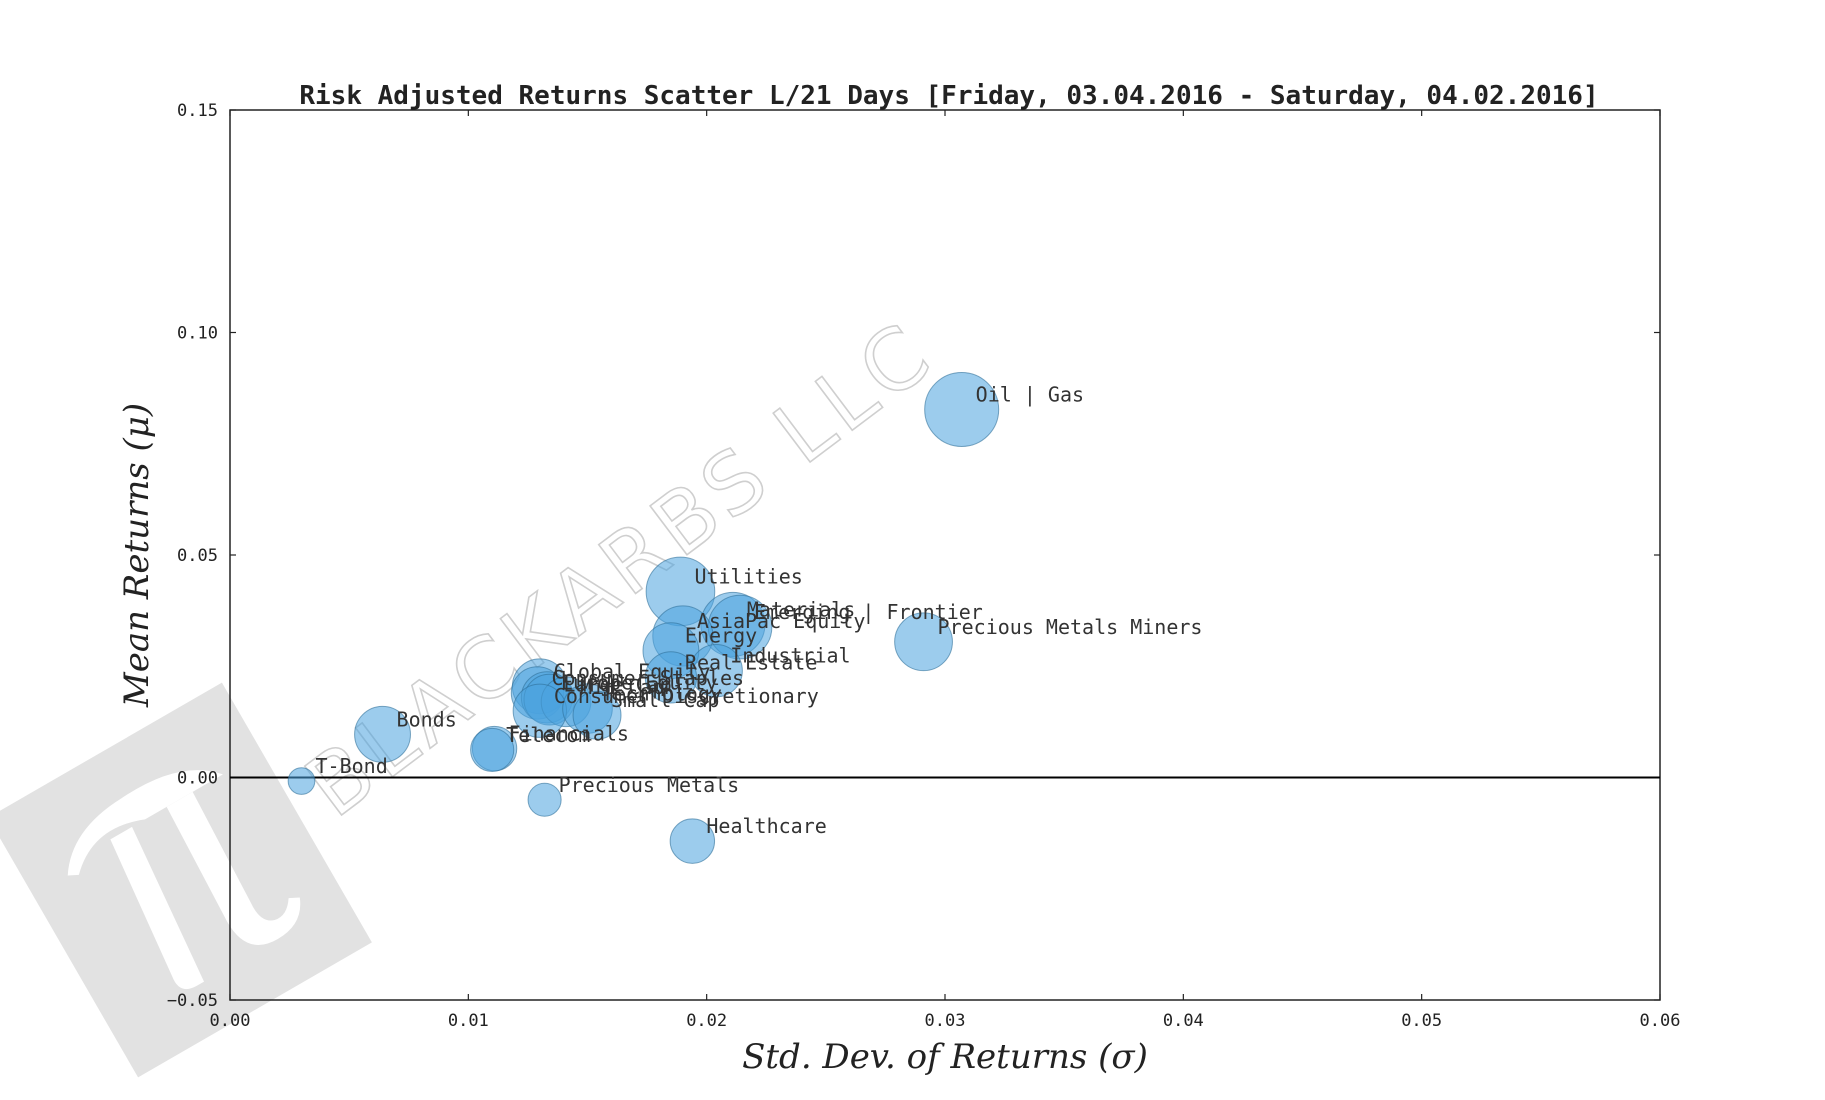  What do you see at coordinates (706, 1021) in the screenshot?
I see `x-tick-label: 0.02` at bounding box center [706, 1021].